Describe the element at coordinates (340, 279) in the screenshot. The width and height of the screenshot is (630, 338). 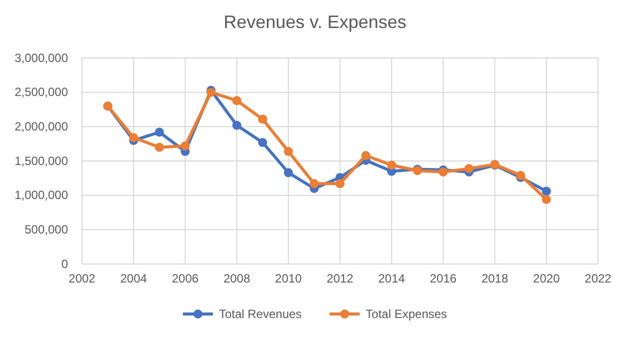
I see `x-tick-label: 2012` at that location.